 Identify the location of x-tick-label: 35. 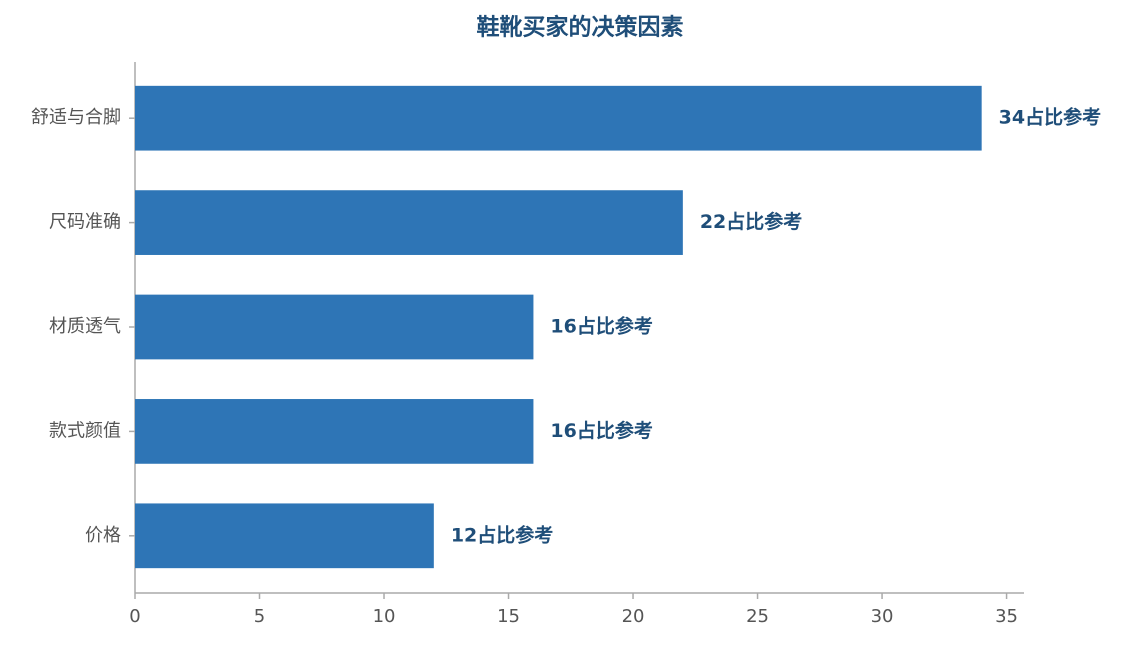
(1006, 616).